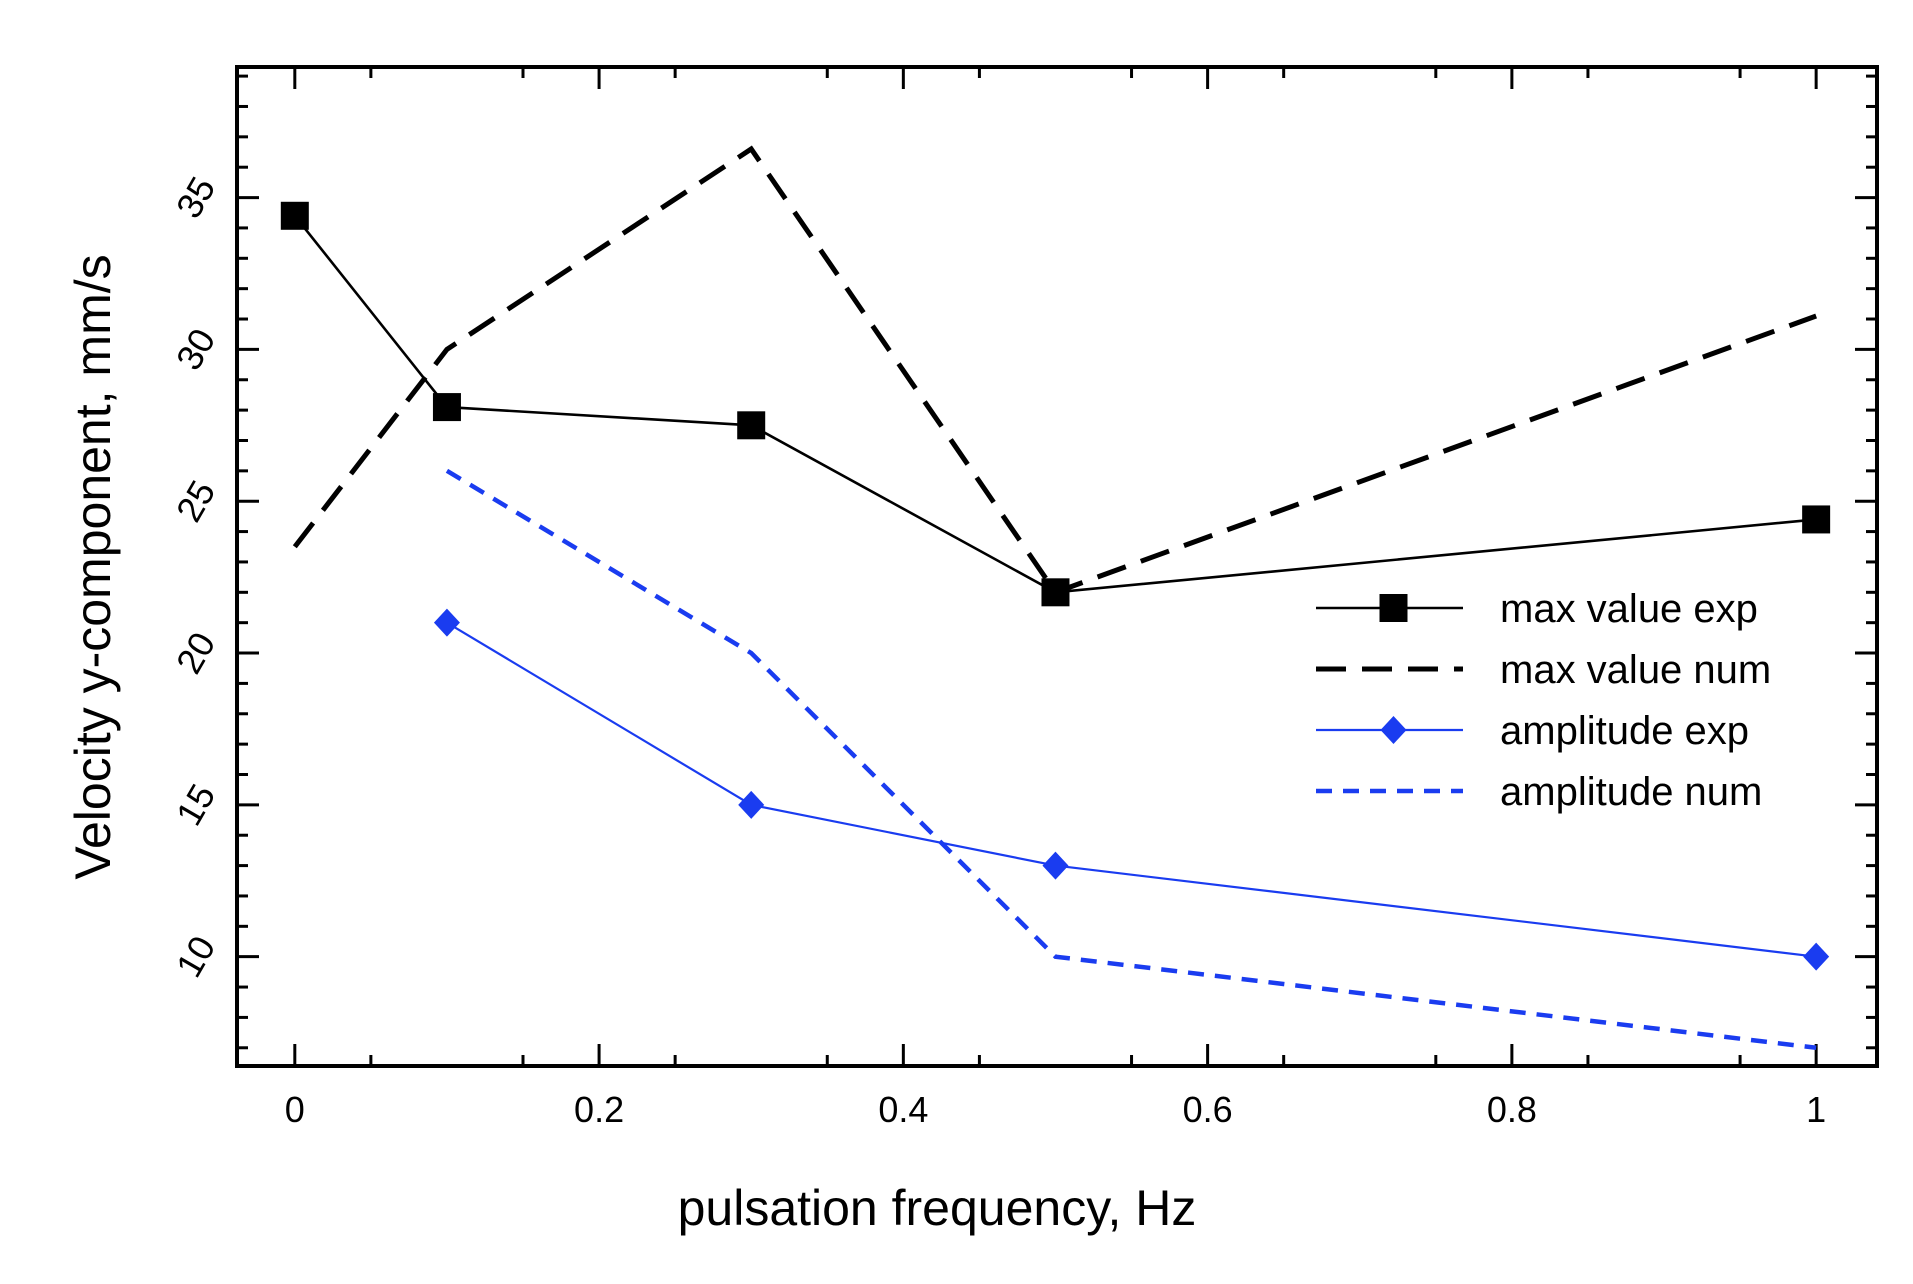  I want to click on legend-label: max value exp, so click(1629, 609).